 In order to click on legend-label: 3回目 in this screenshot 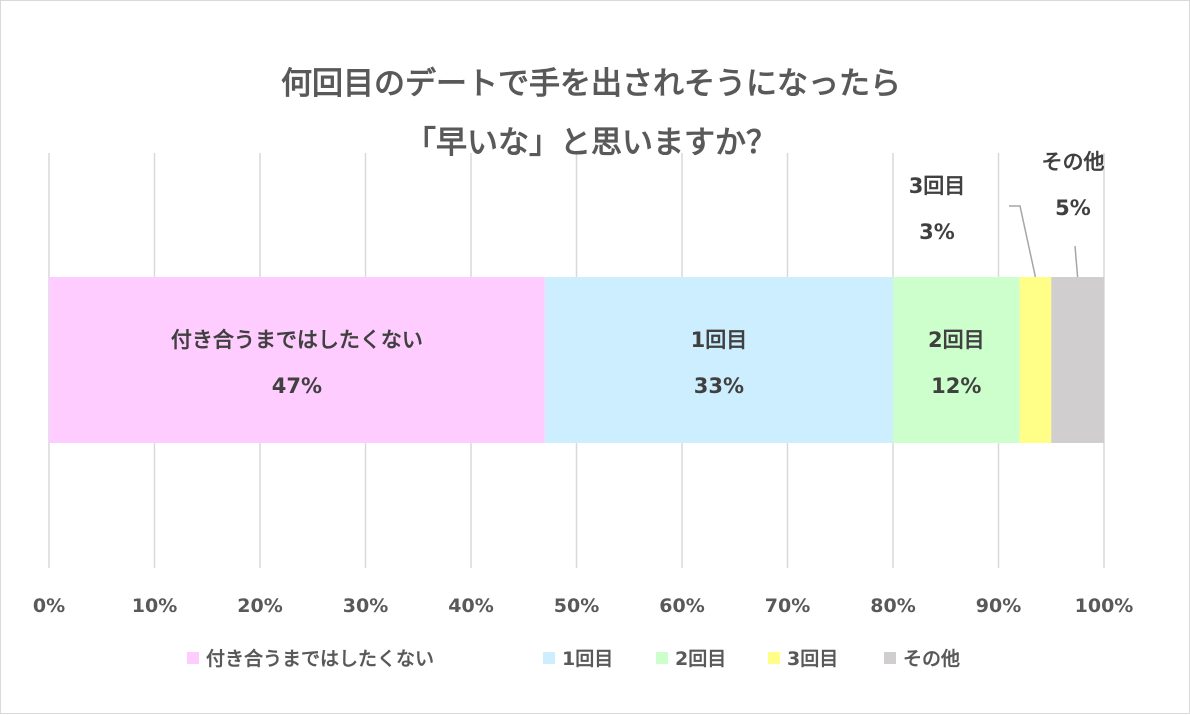, I will do `click(812, 659)`.